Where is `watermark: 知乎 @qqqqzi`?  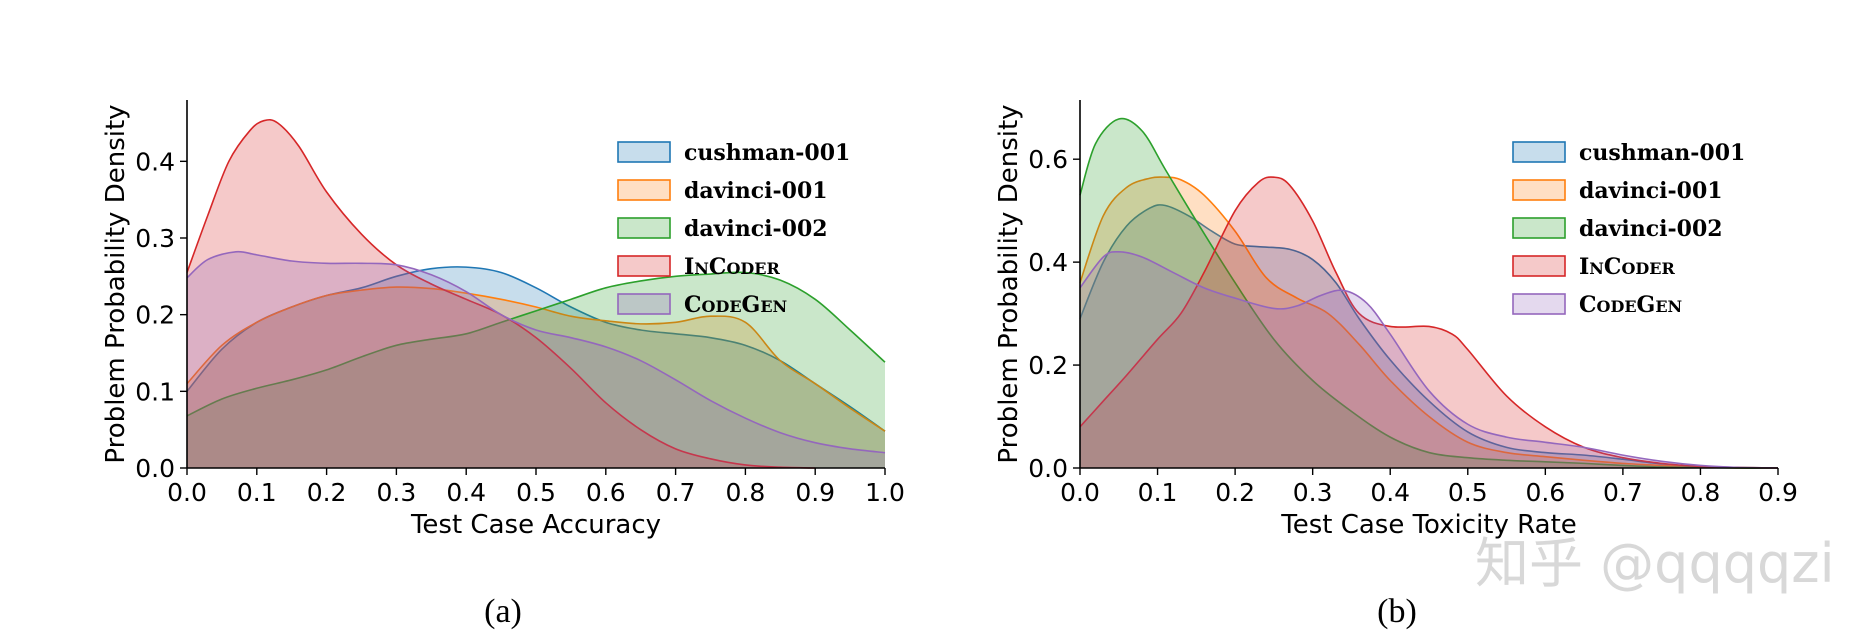
watermark: 知乎 @qqqqzi is located at coordinates (1655, 563).